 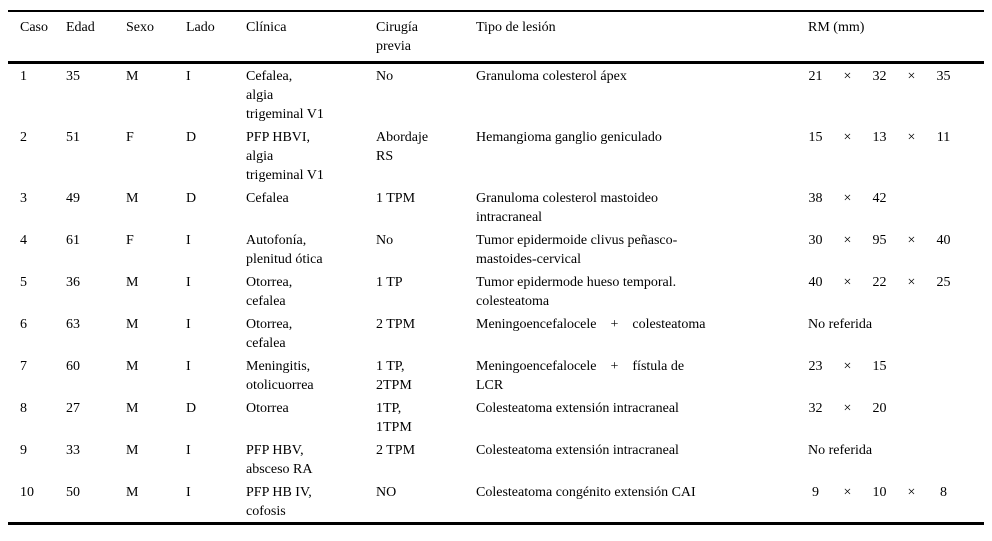 I want to click on rm-value: 25, so click(x=943, y=282).